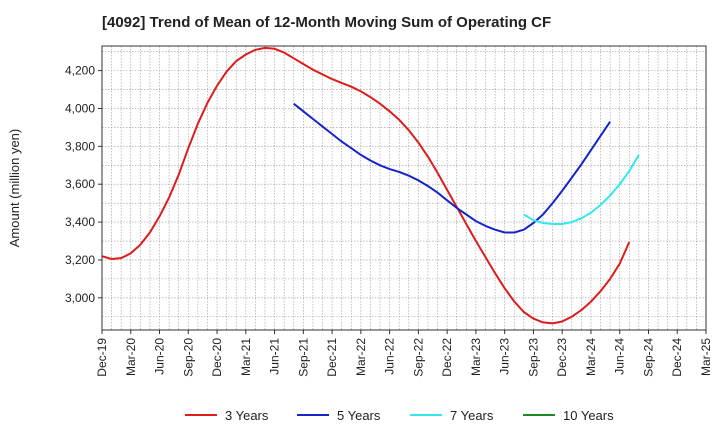  What do you see at coordinates (359, 415) in the screenshot?
I see `legend-label: 5 Years` at bounding box center [359, 415].